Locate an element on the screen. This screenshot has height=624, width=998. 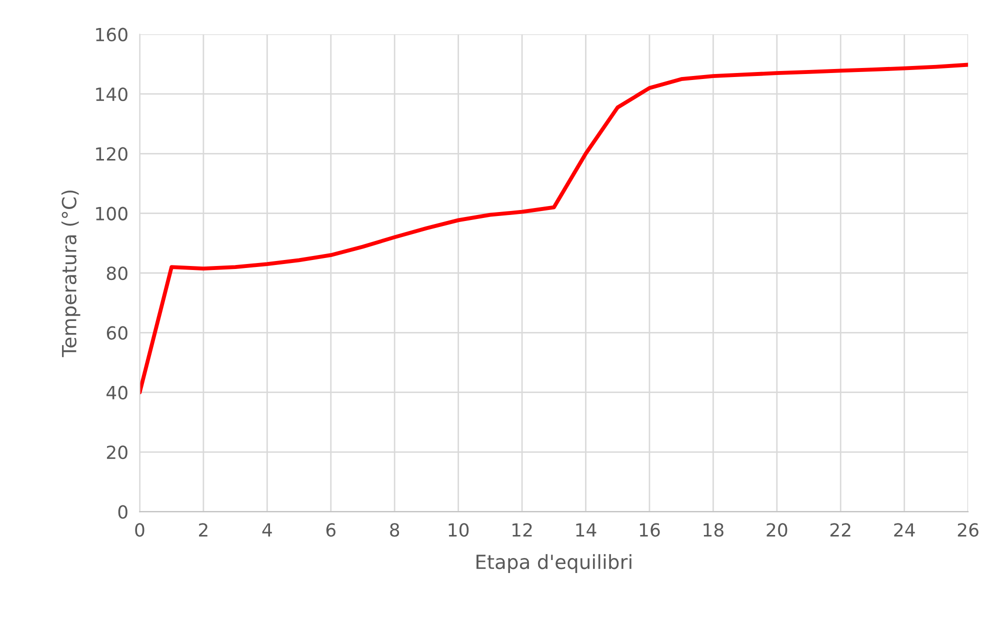
x-tick-label: 8 is located at coordinates (395, 530).